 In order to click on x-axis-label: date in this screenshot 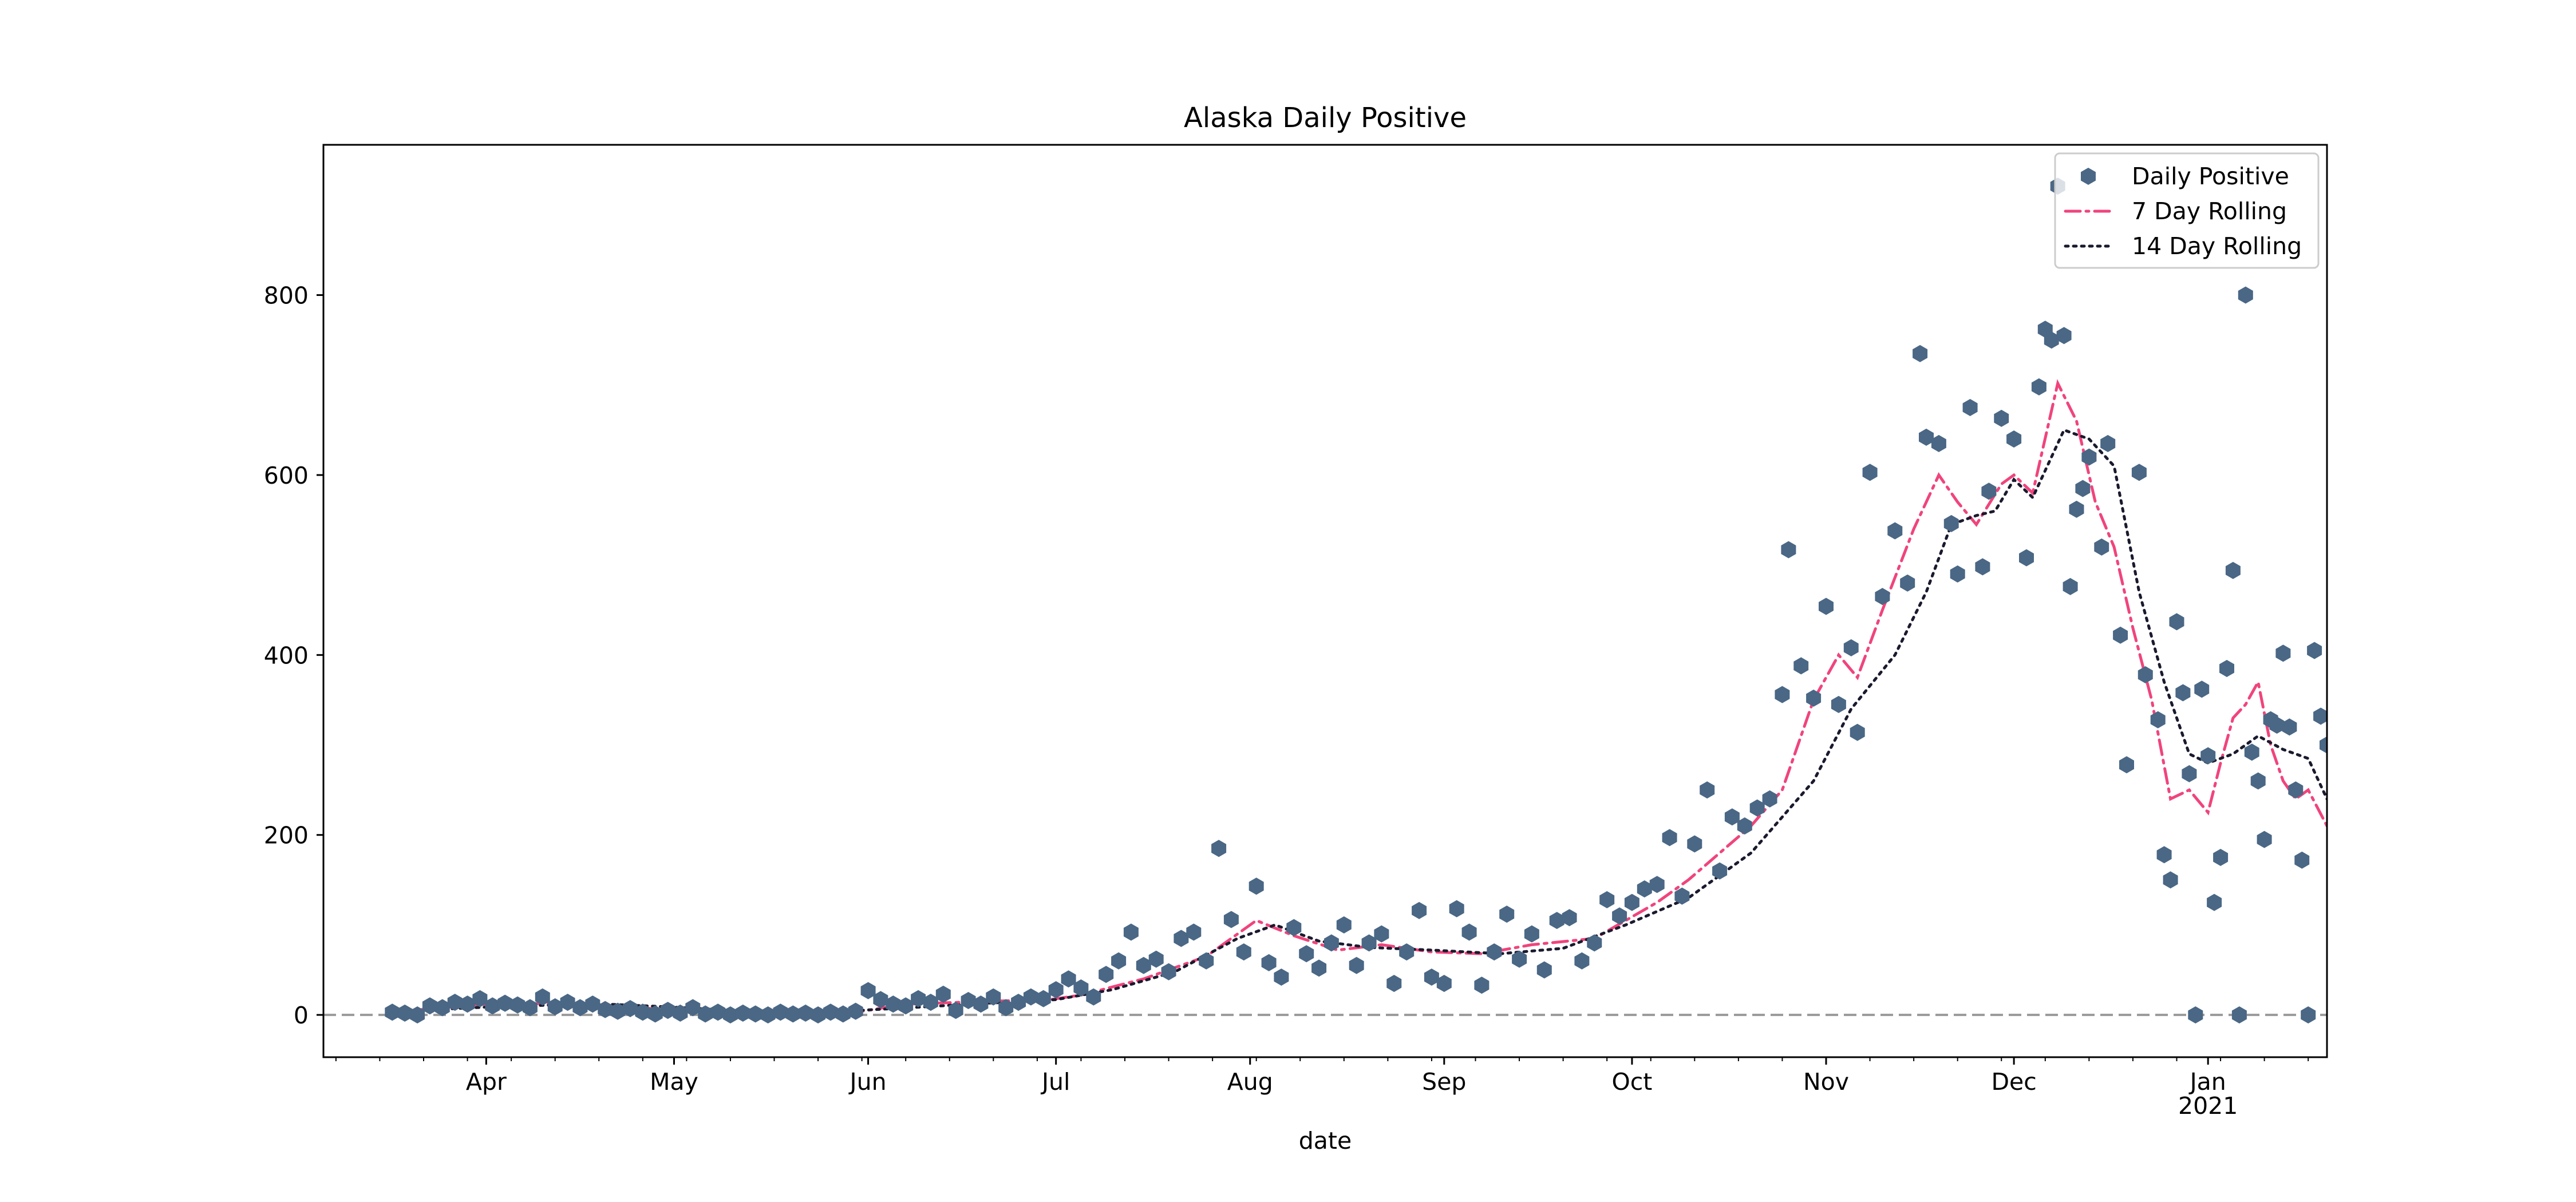, I will do `click(1325, 1141)`.